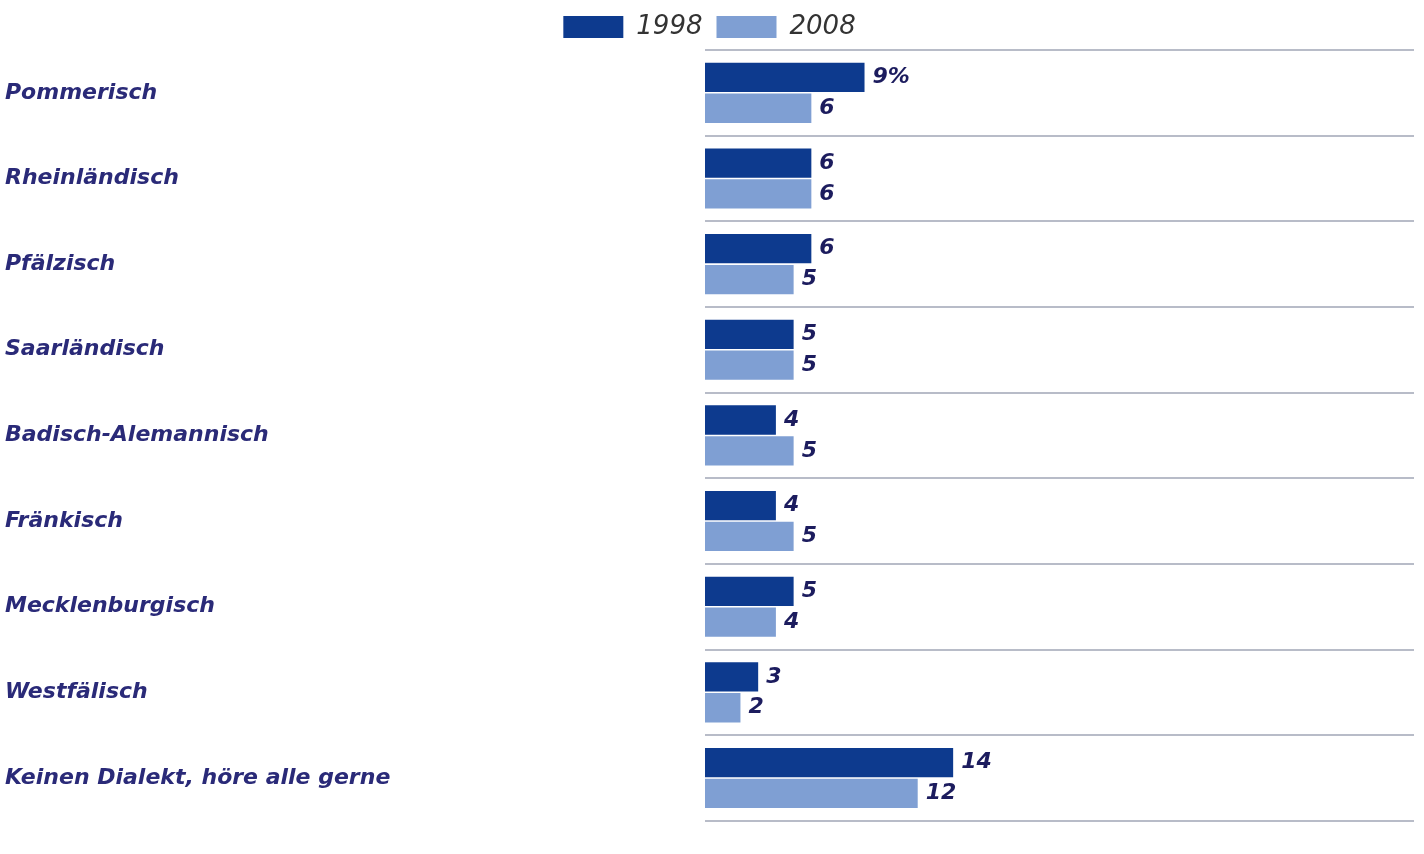  Describe the element at coordinates (756, 706) in the screenshot. I see `data-label: 2` at that location.